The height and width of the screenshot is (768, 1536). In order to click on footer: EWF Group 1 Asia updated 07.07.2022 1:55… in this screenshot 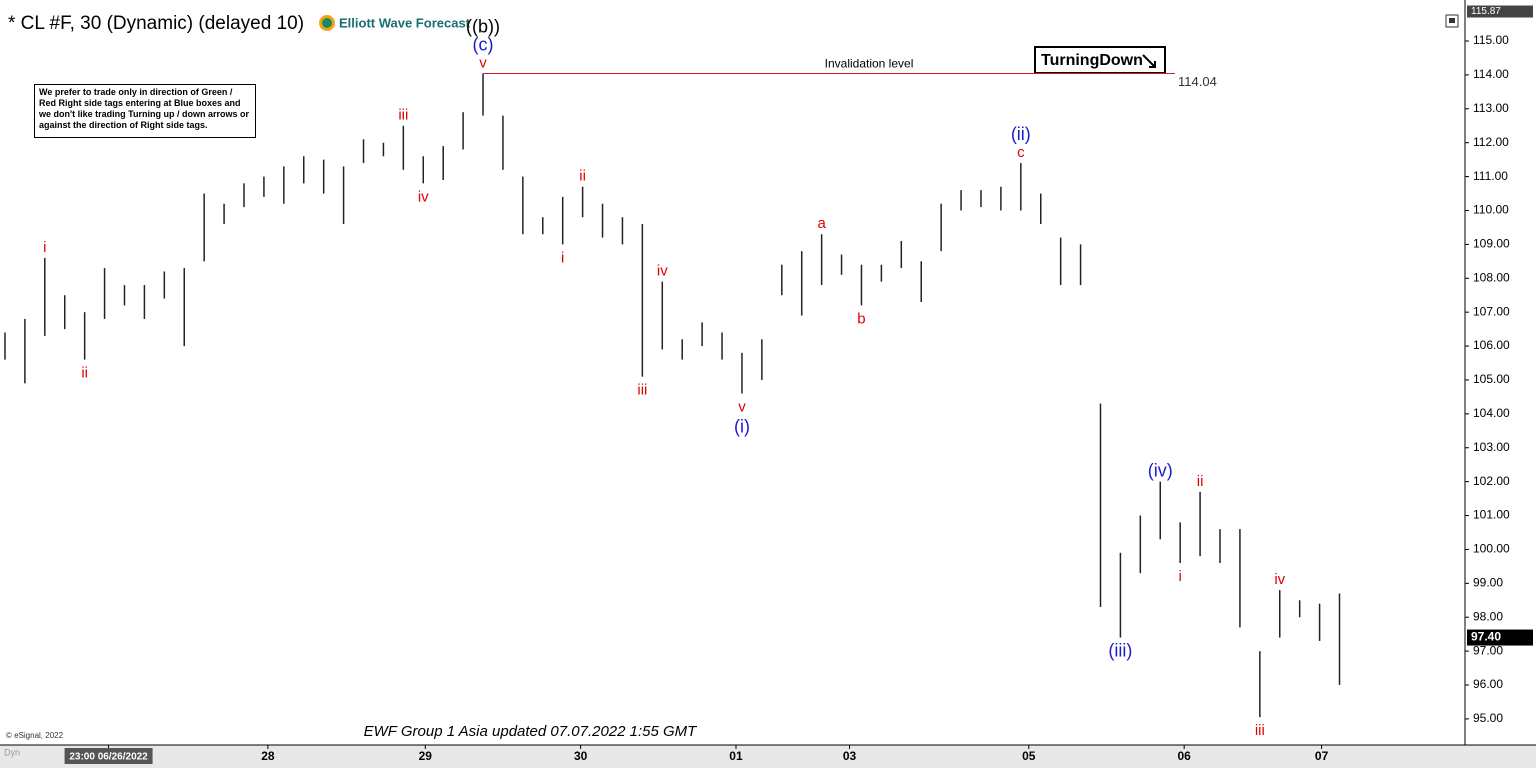, I will do `click(531, 731)`.